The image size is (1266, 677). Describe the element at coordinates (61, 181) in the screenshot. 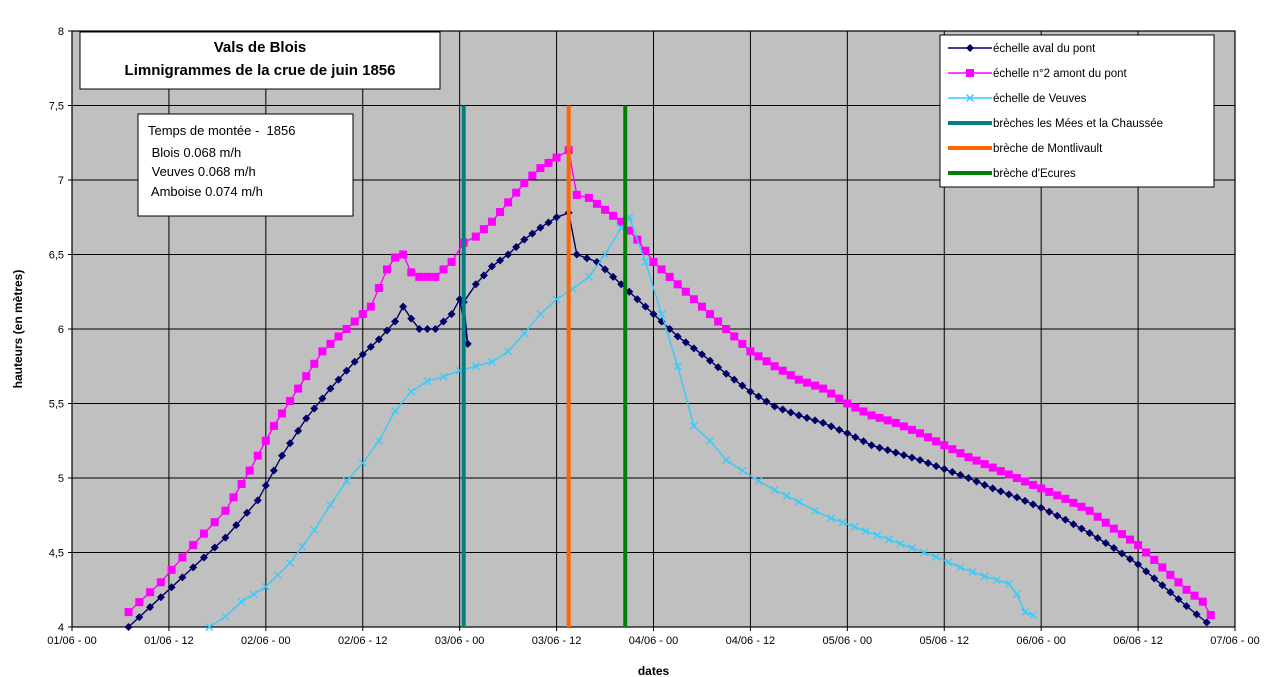

I see `y-tick-label: 7` at that location.